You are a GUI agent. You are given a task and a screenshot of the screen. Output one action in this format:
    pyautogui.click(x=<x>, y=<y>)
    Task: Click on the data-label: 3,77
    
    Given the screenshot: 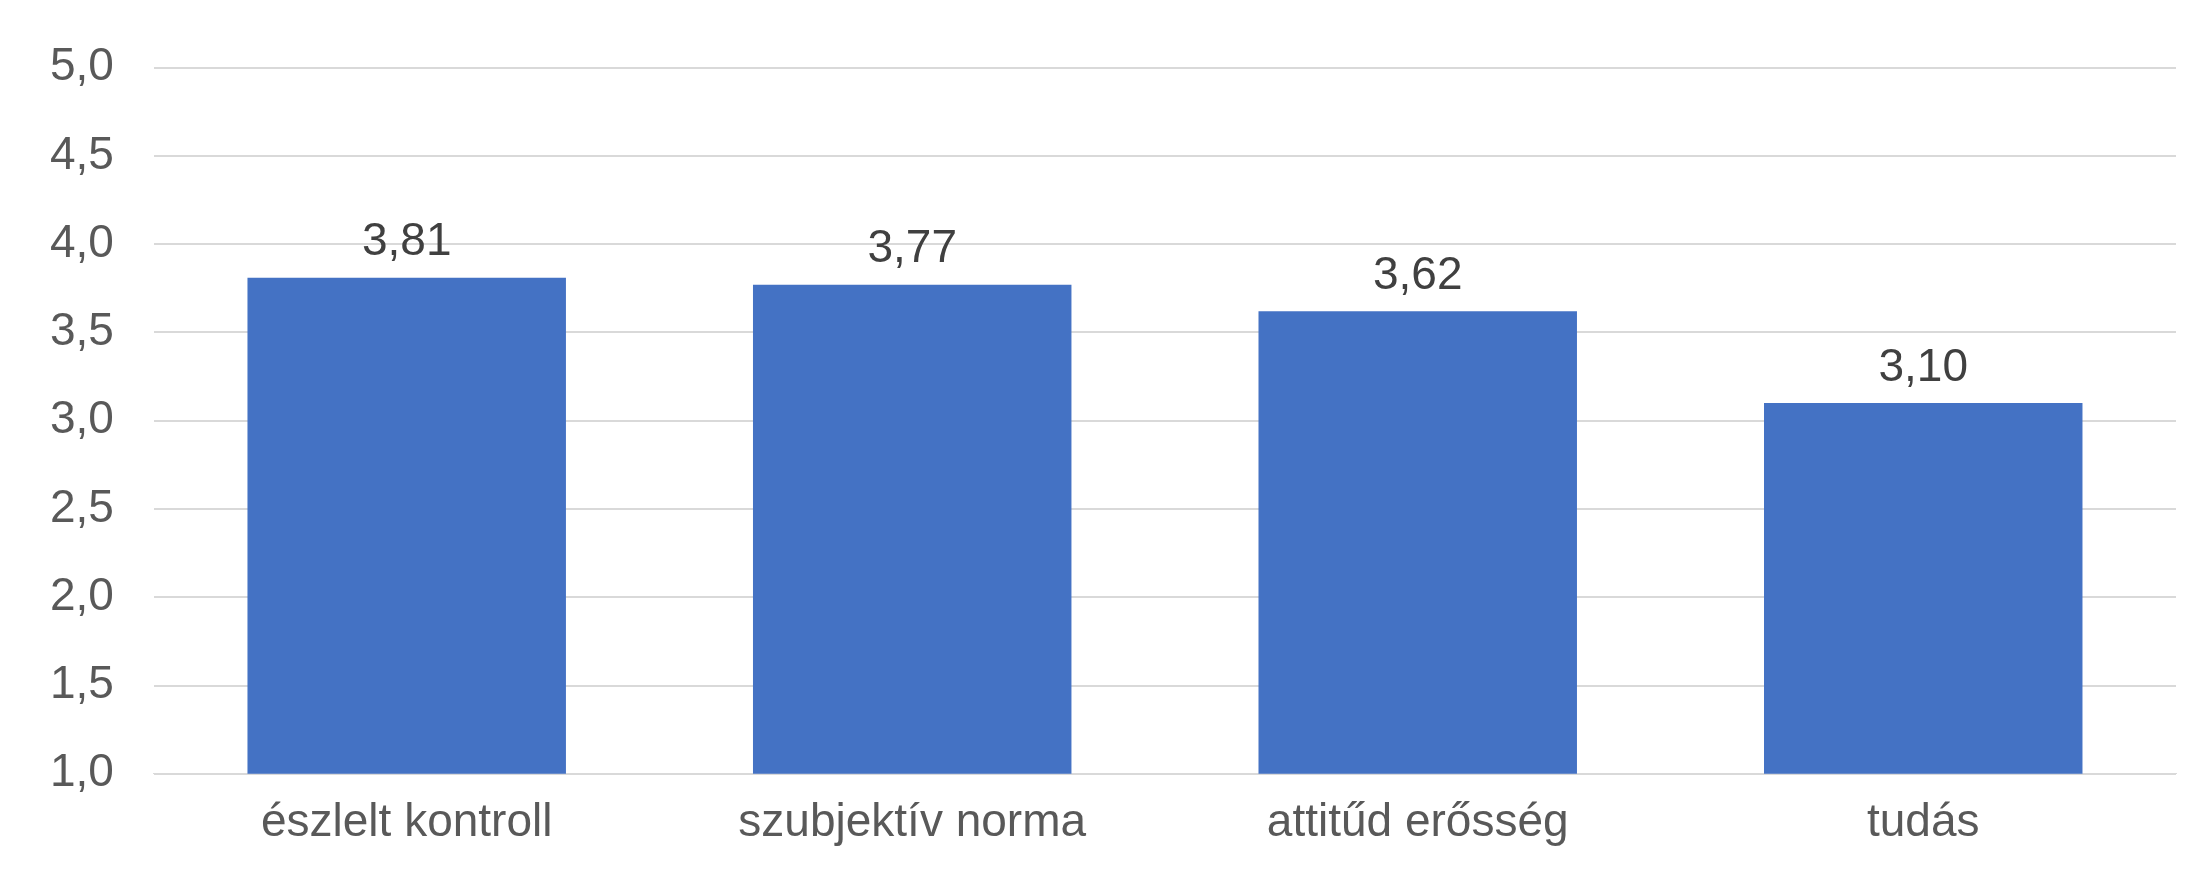 What is the action you would take?
    pyautogui.click(x=912, y=246)
    